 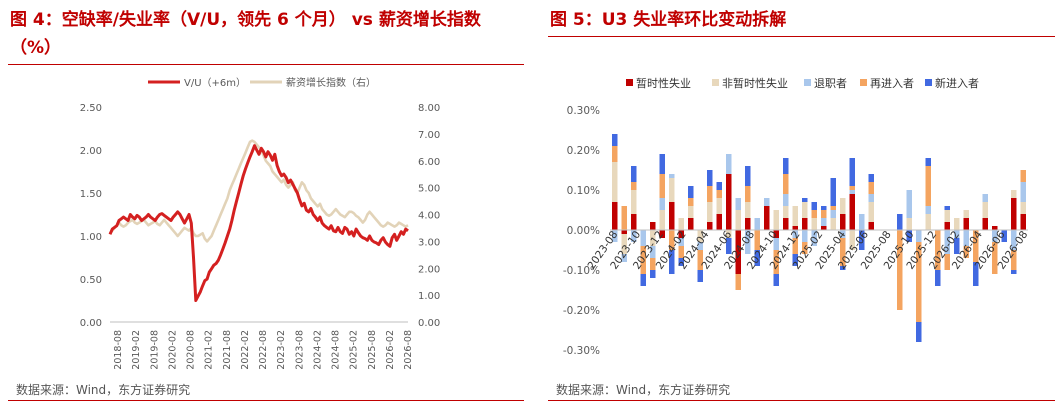 What do you see at coordinates (136, 350) in the screenshot?
I see `x-tick-label: 2019-02` at bounding box center [136, 350].